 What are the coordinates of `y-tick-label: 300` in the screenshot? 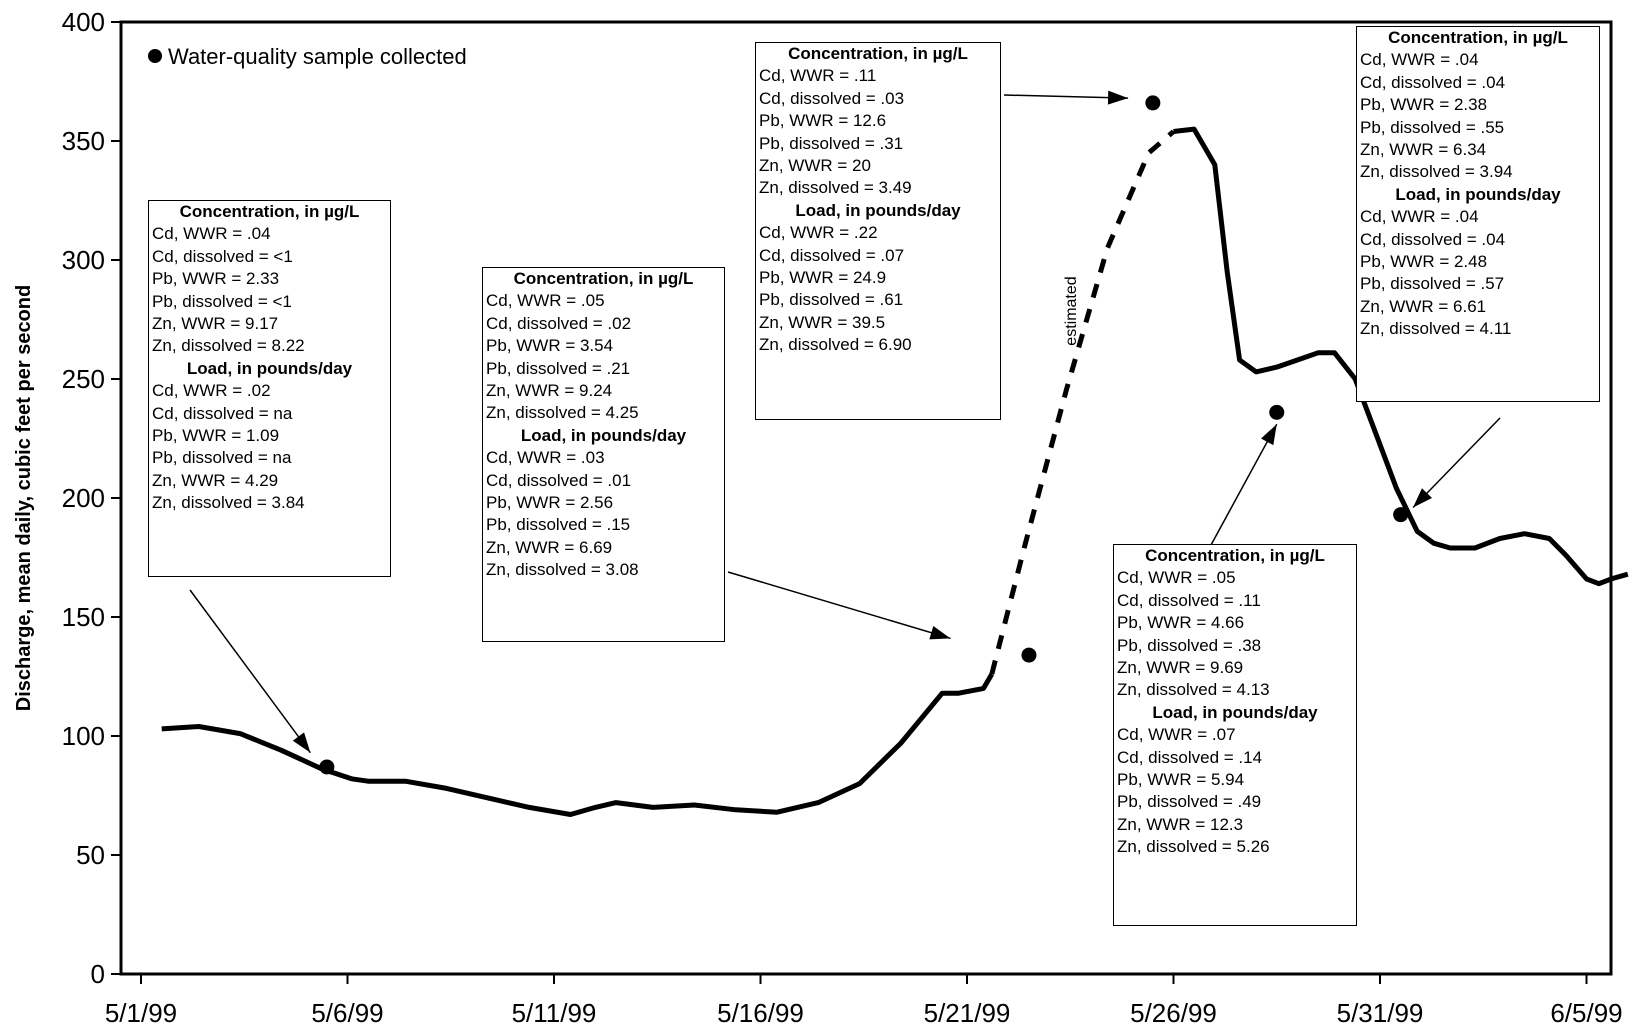 It's located at (83, 260).